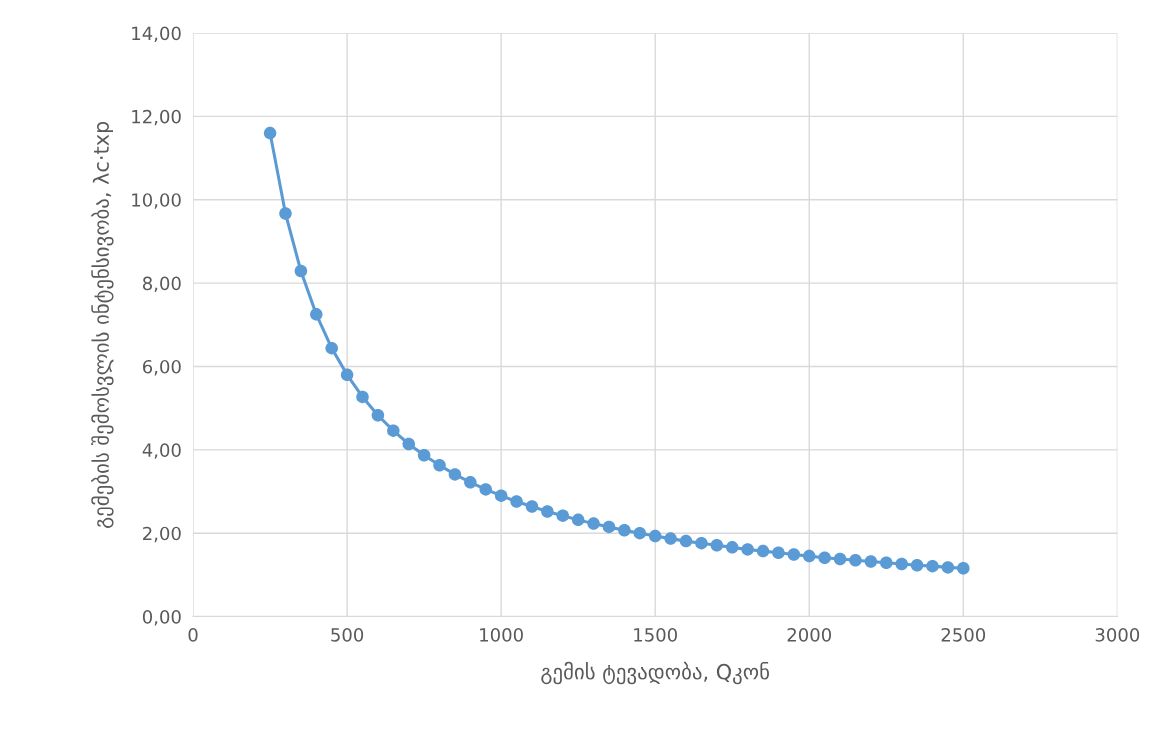  What do you see at coordinates (809, 634) in the screenshot?
I see `x-tick-label: 2000` at bounding box center [809, 634].